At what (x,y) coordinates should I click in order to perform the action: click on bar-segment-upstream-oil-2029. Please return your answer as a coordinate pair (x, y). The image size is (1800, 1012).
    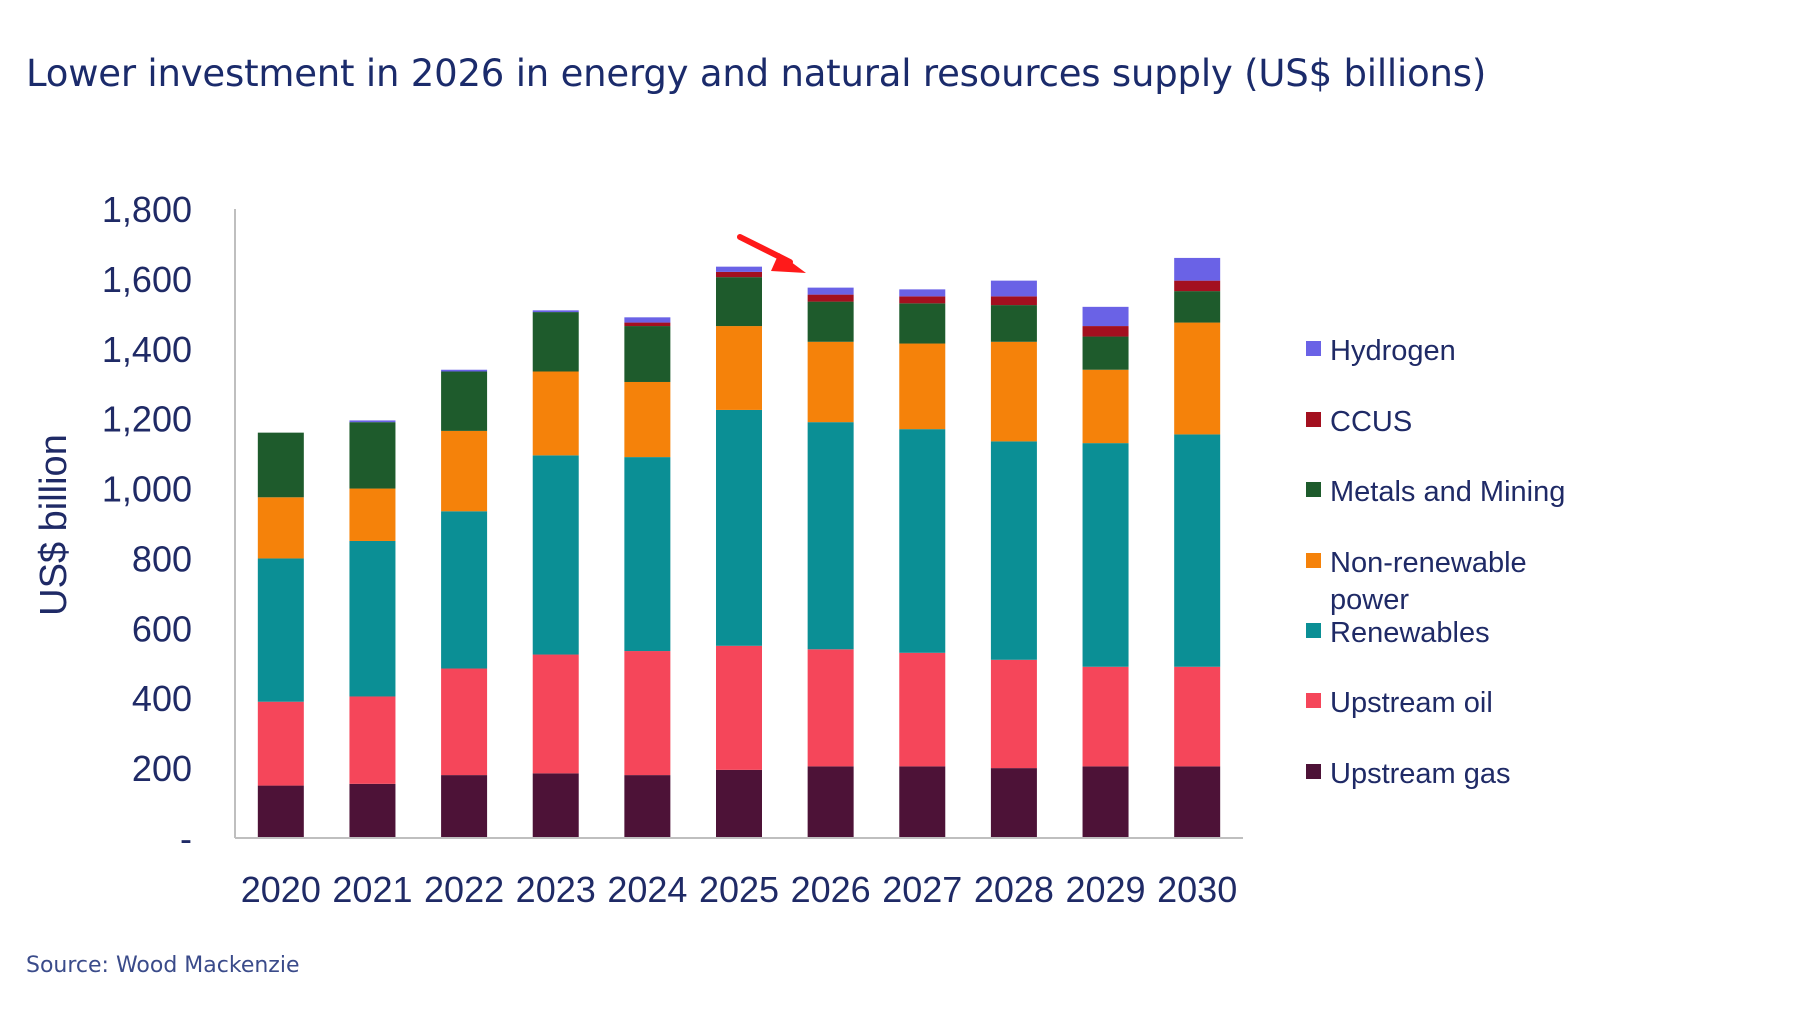
    Looking at the image, I should click on (1105, 716).